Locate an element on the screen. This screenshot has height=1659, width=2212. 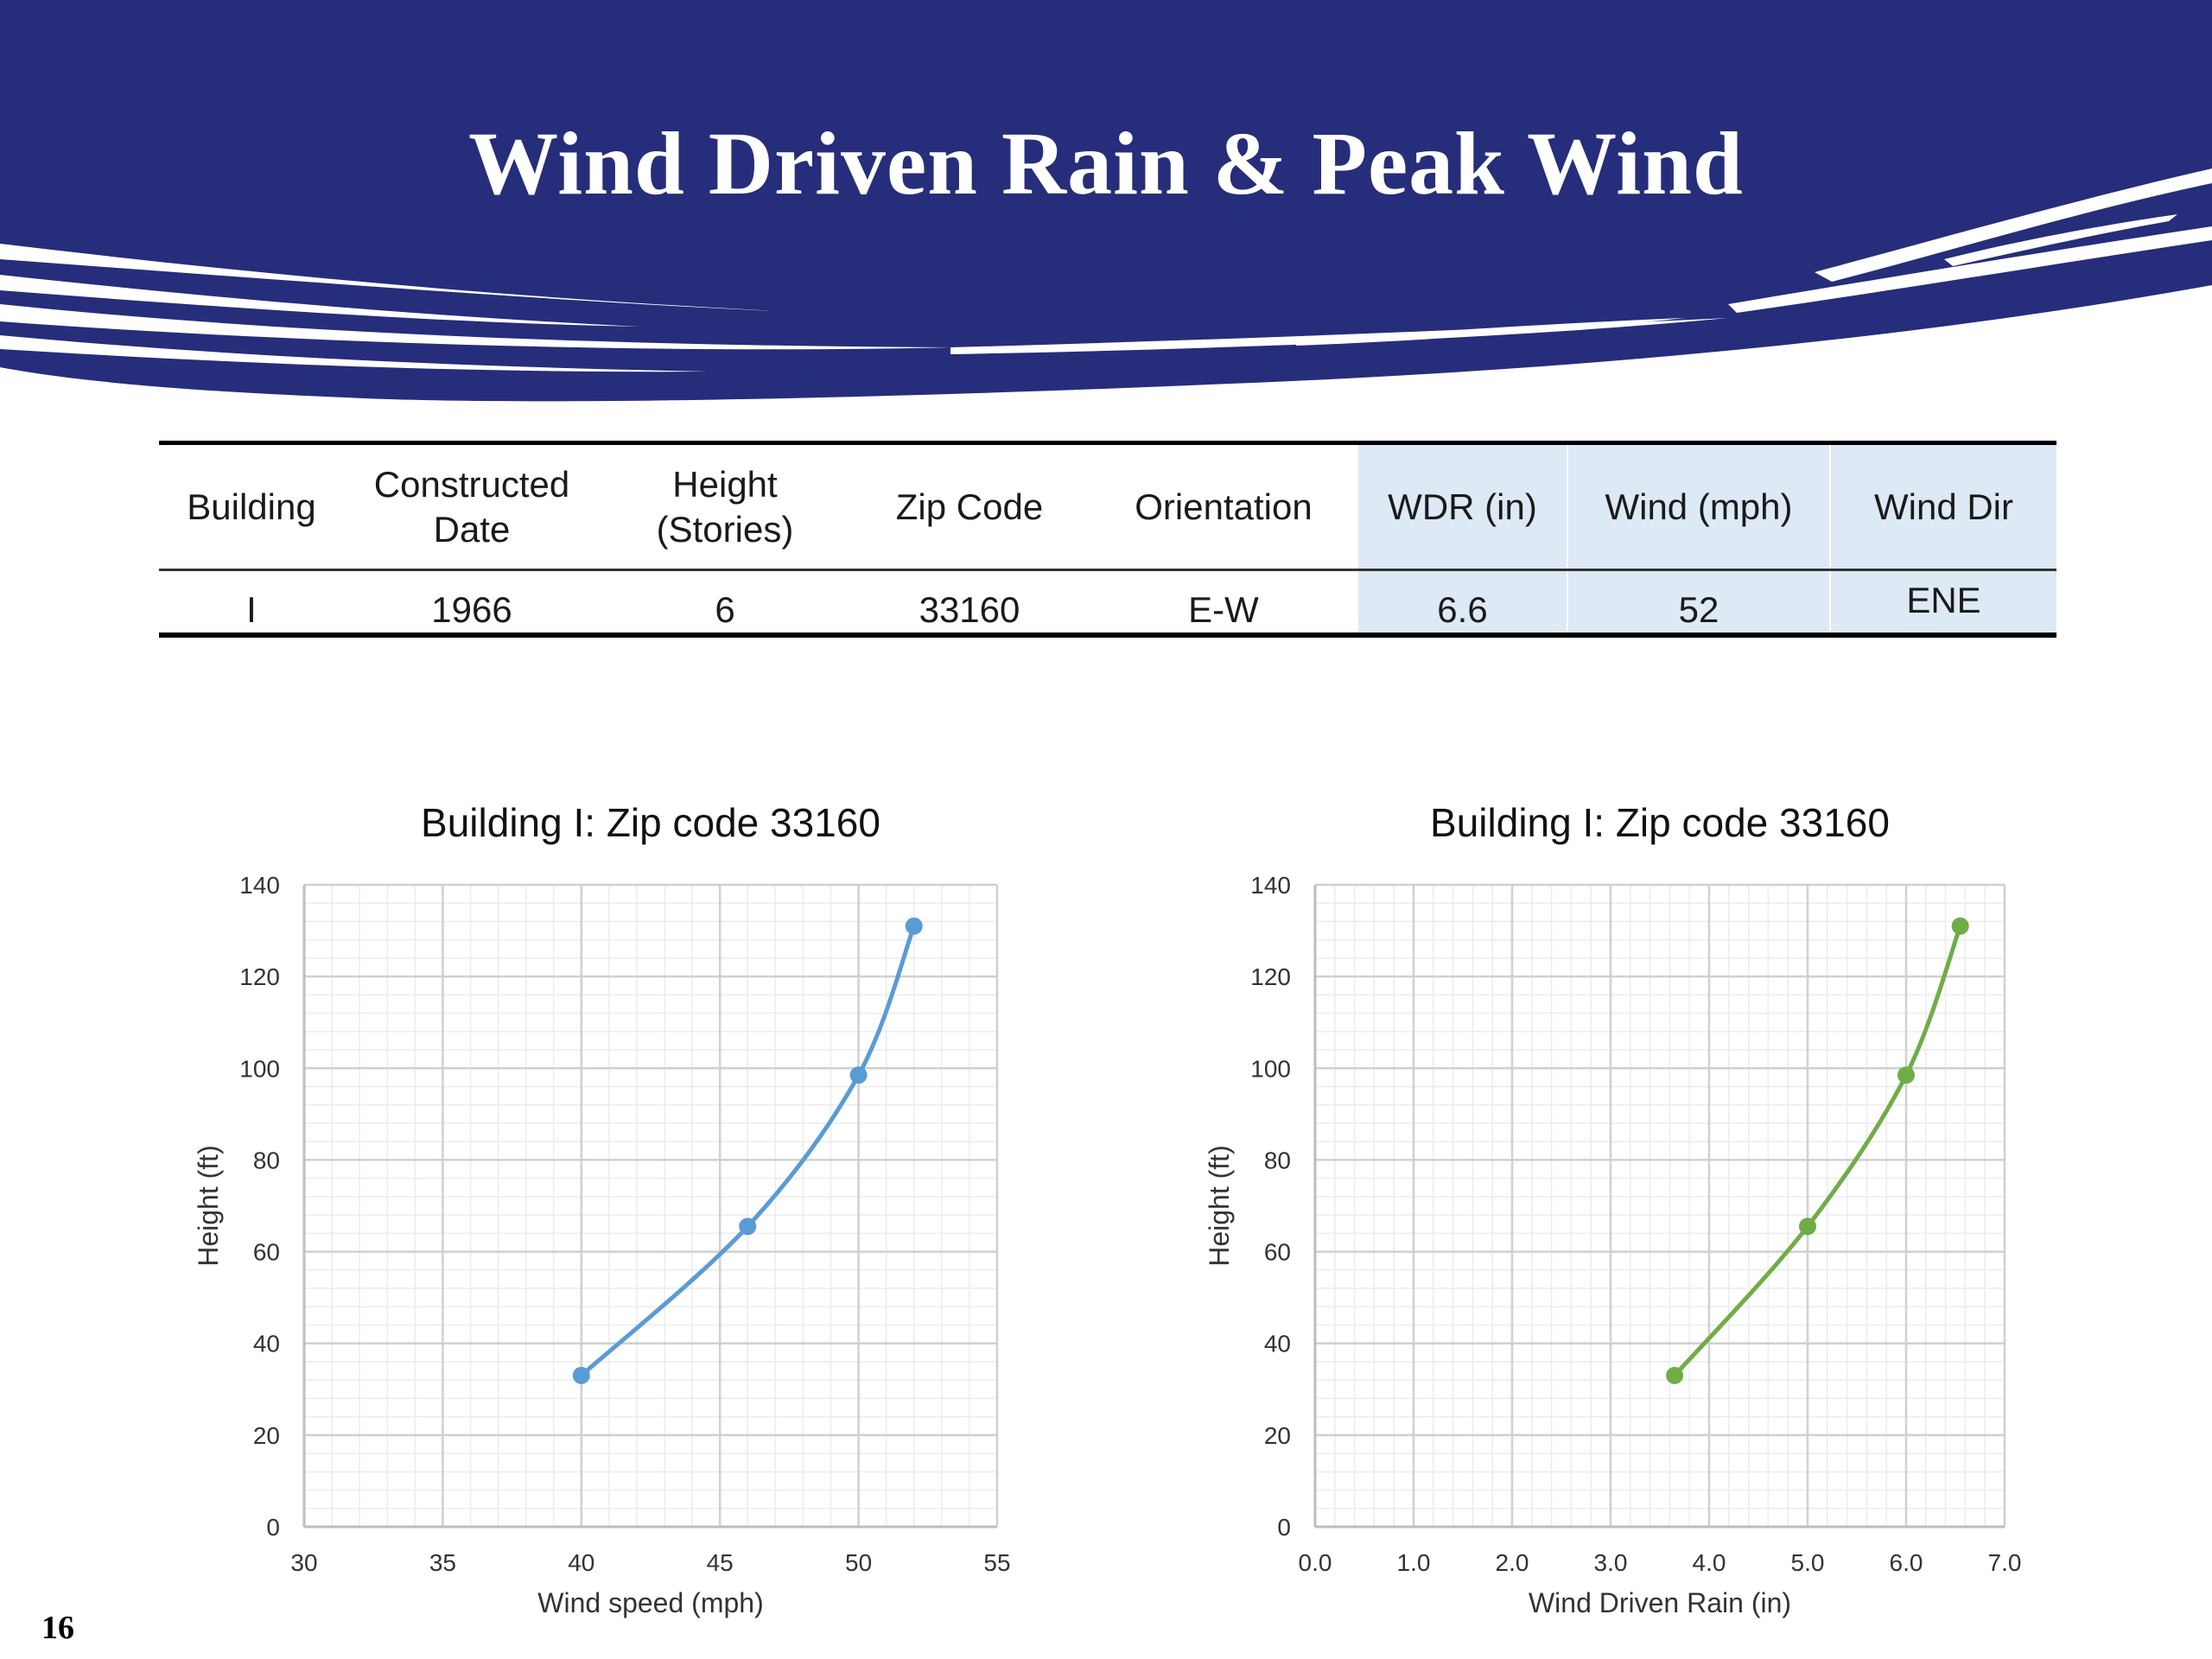
series-line-wdr is located at coordinates (1818, 1151).